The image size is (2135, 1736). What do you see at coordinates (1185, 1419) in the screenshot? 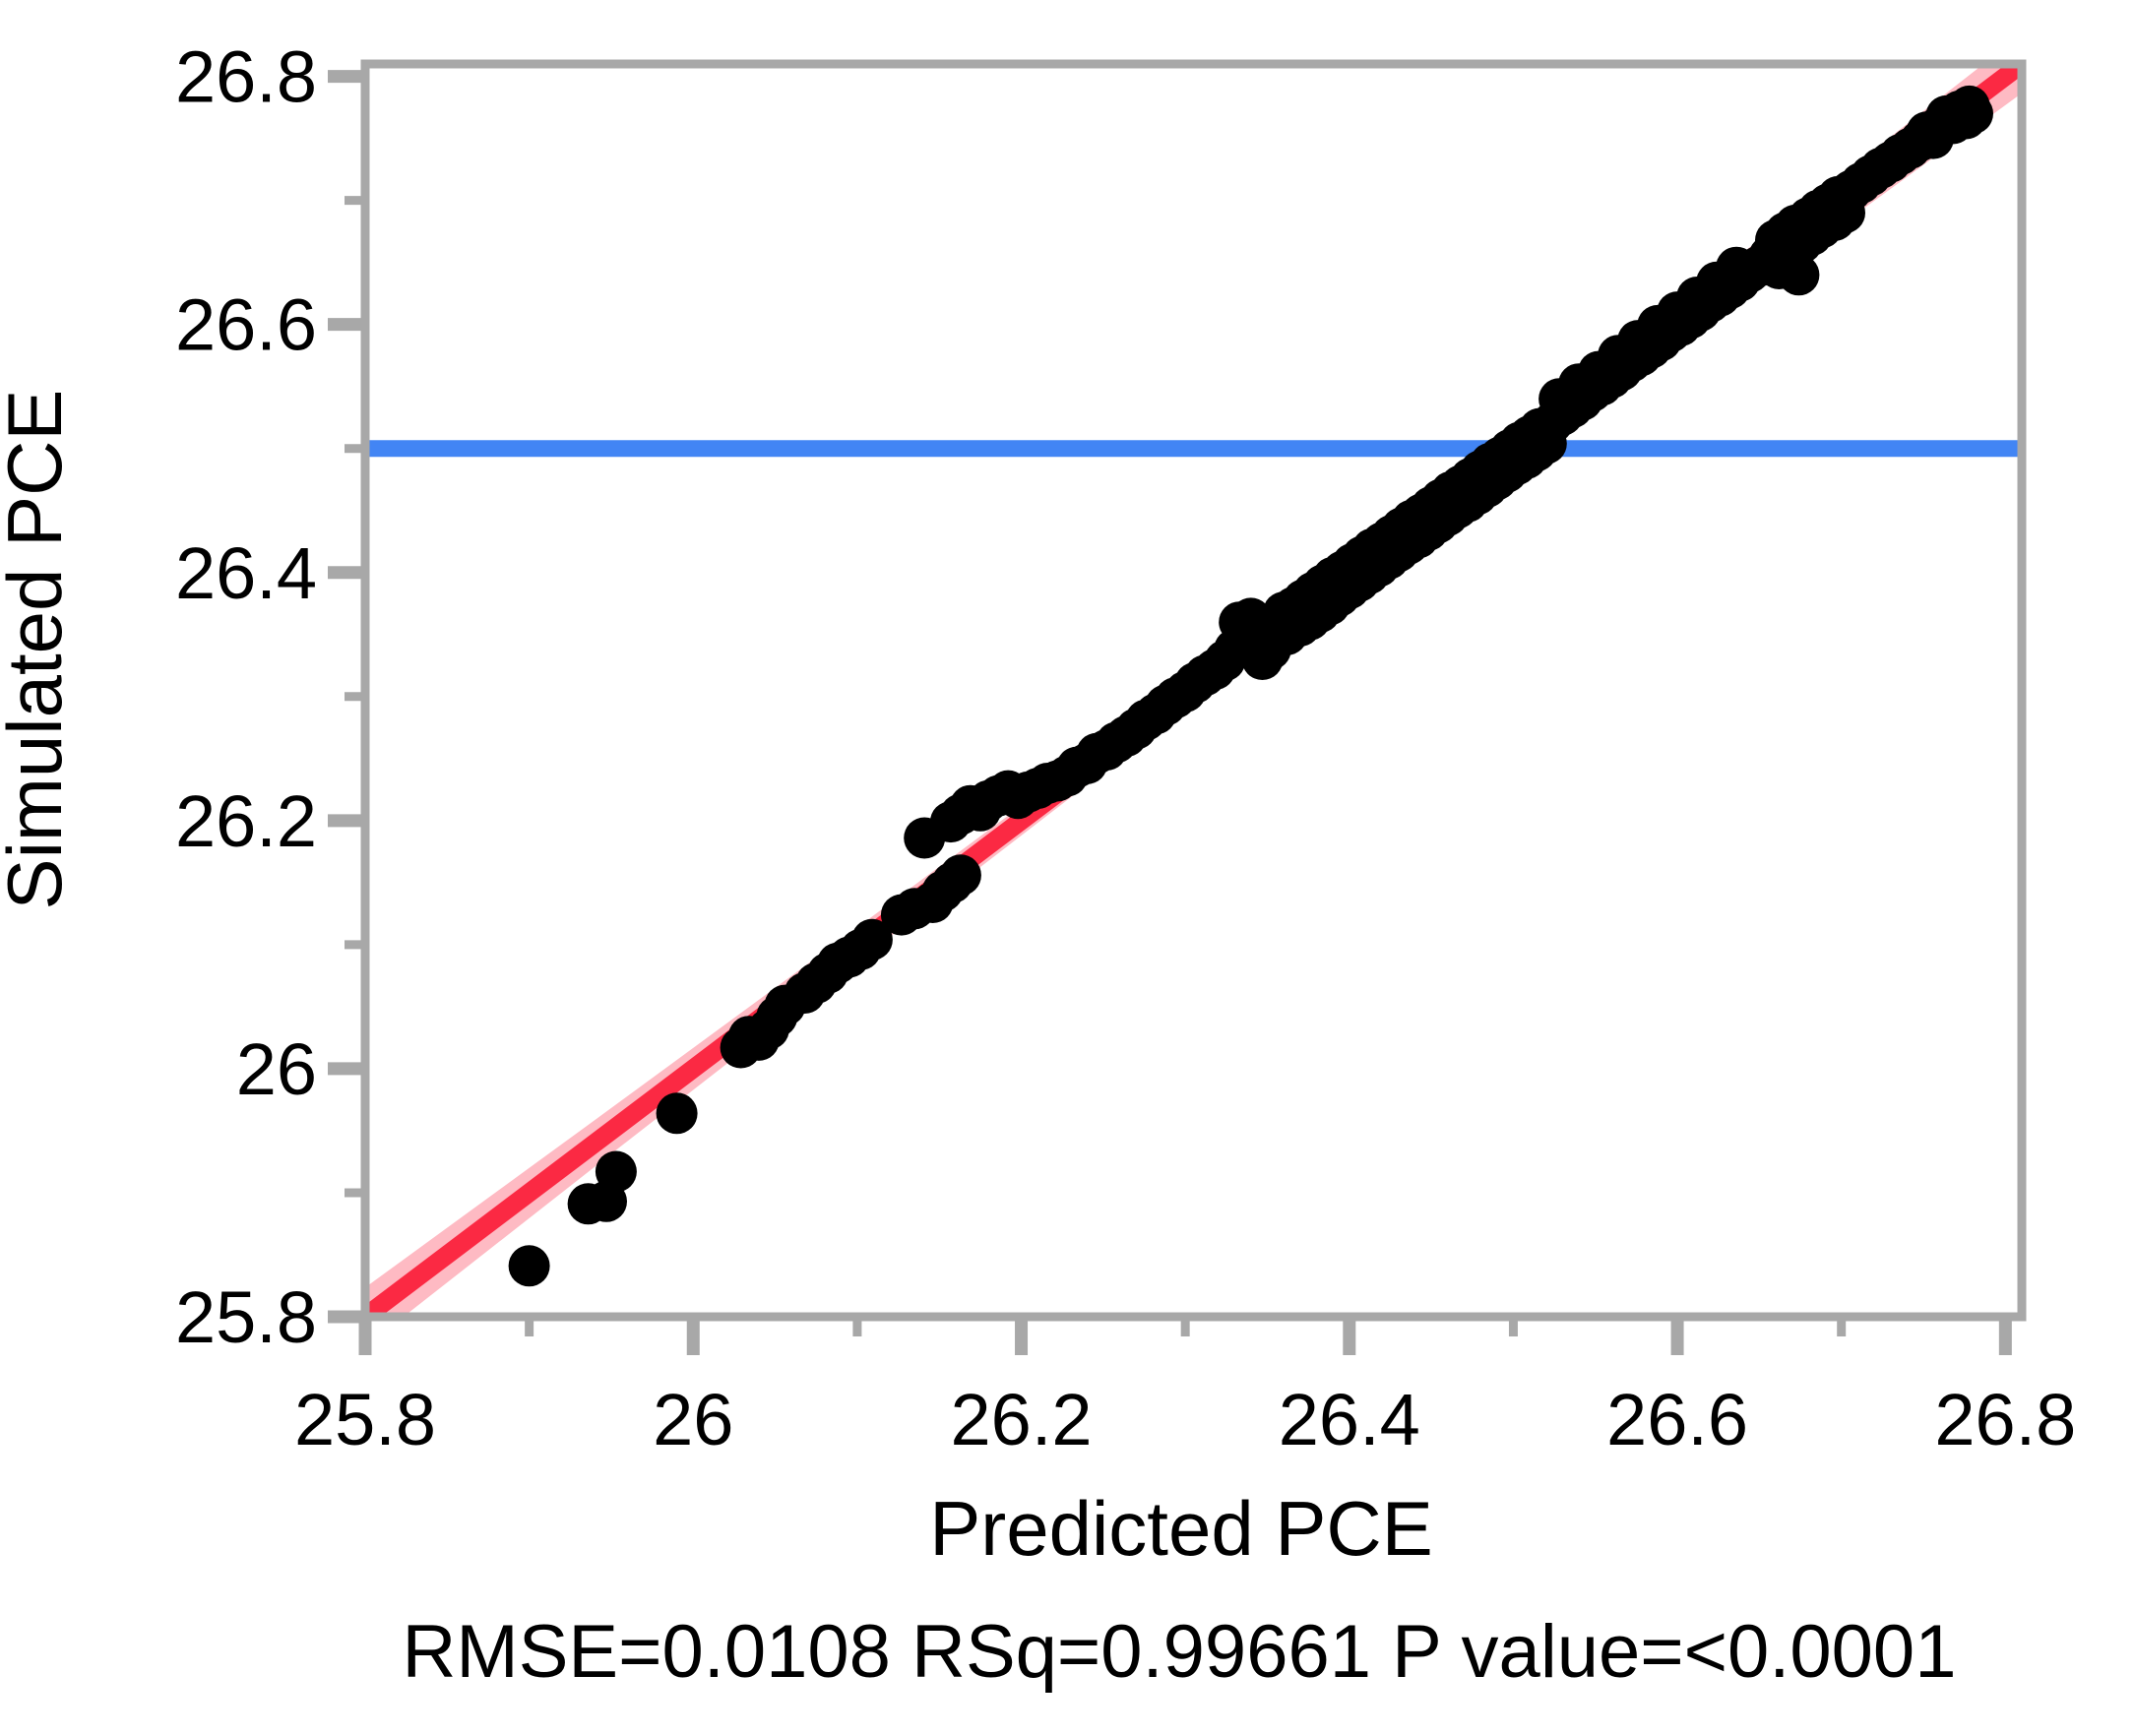
I see `x-axis-tick-labels: 25.8 26 26.2 26.4 26.6 26.8` at bounding box center [1185, 1419].